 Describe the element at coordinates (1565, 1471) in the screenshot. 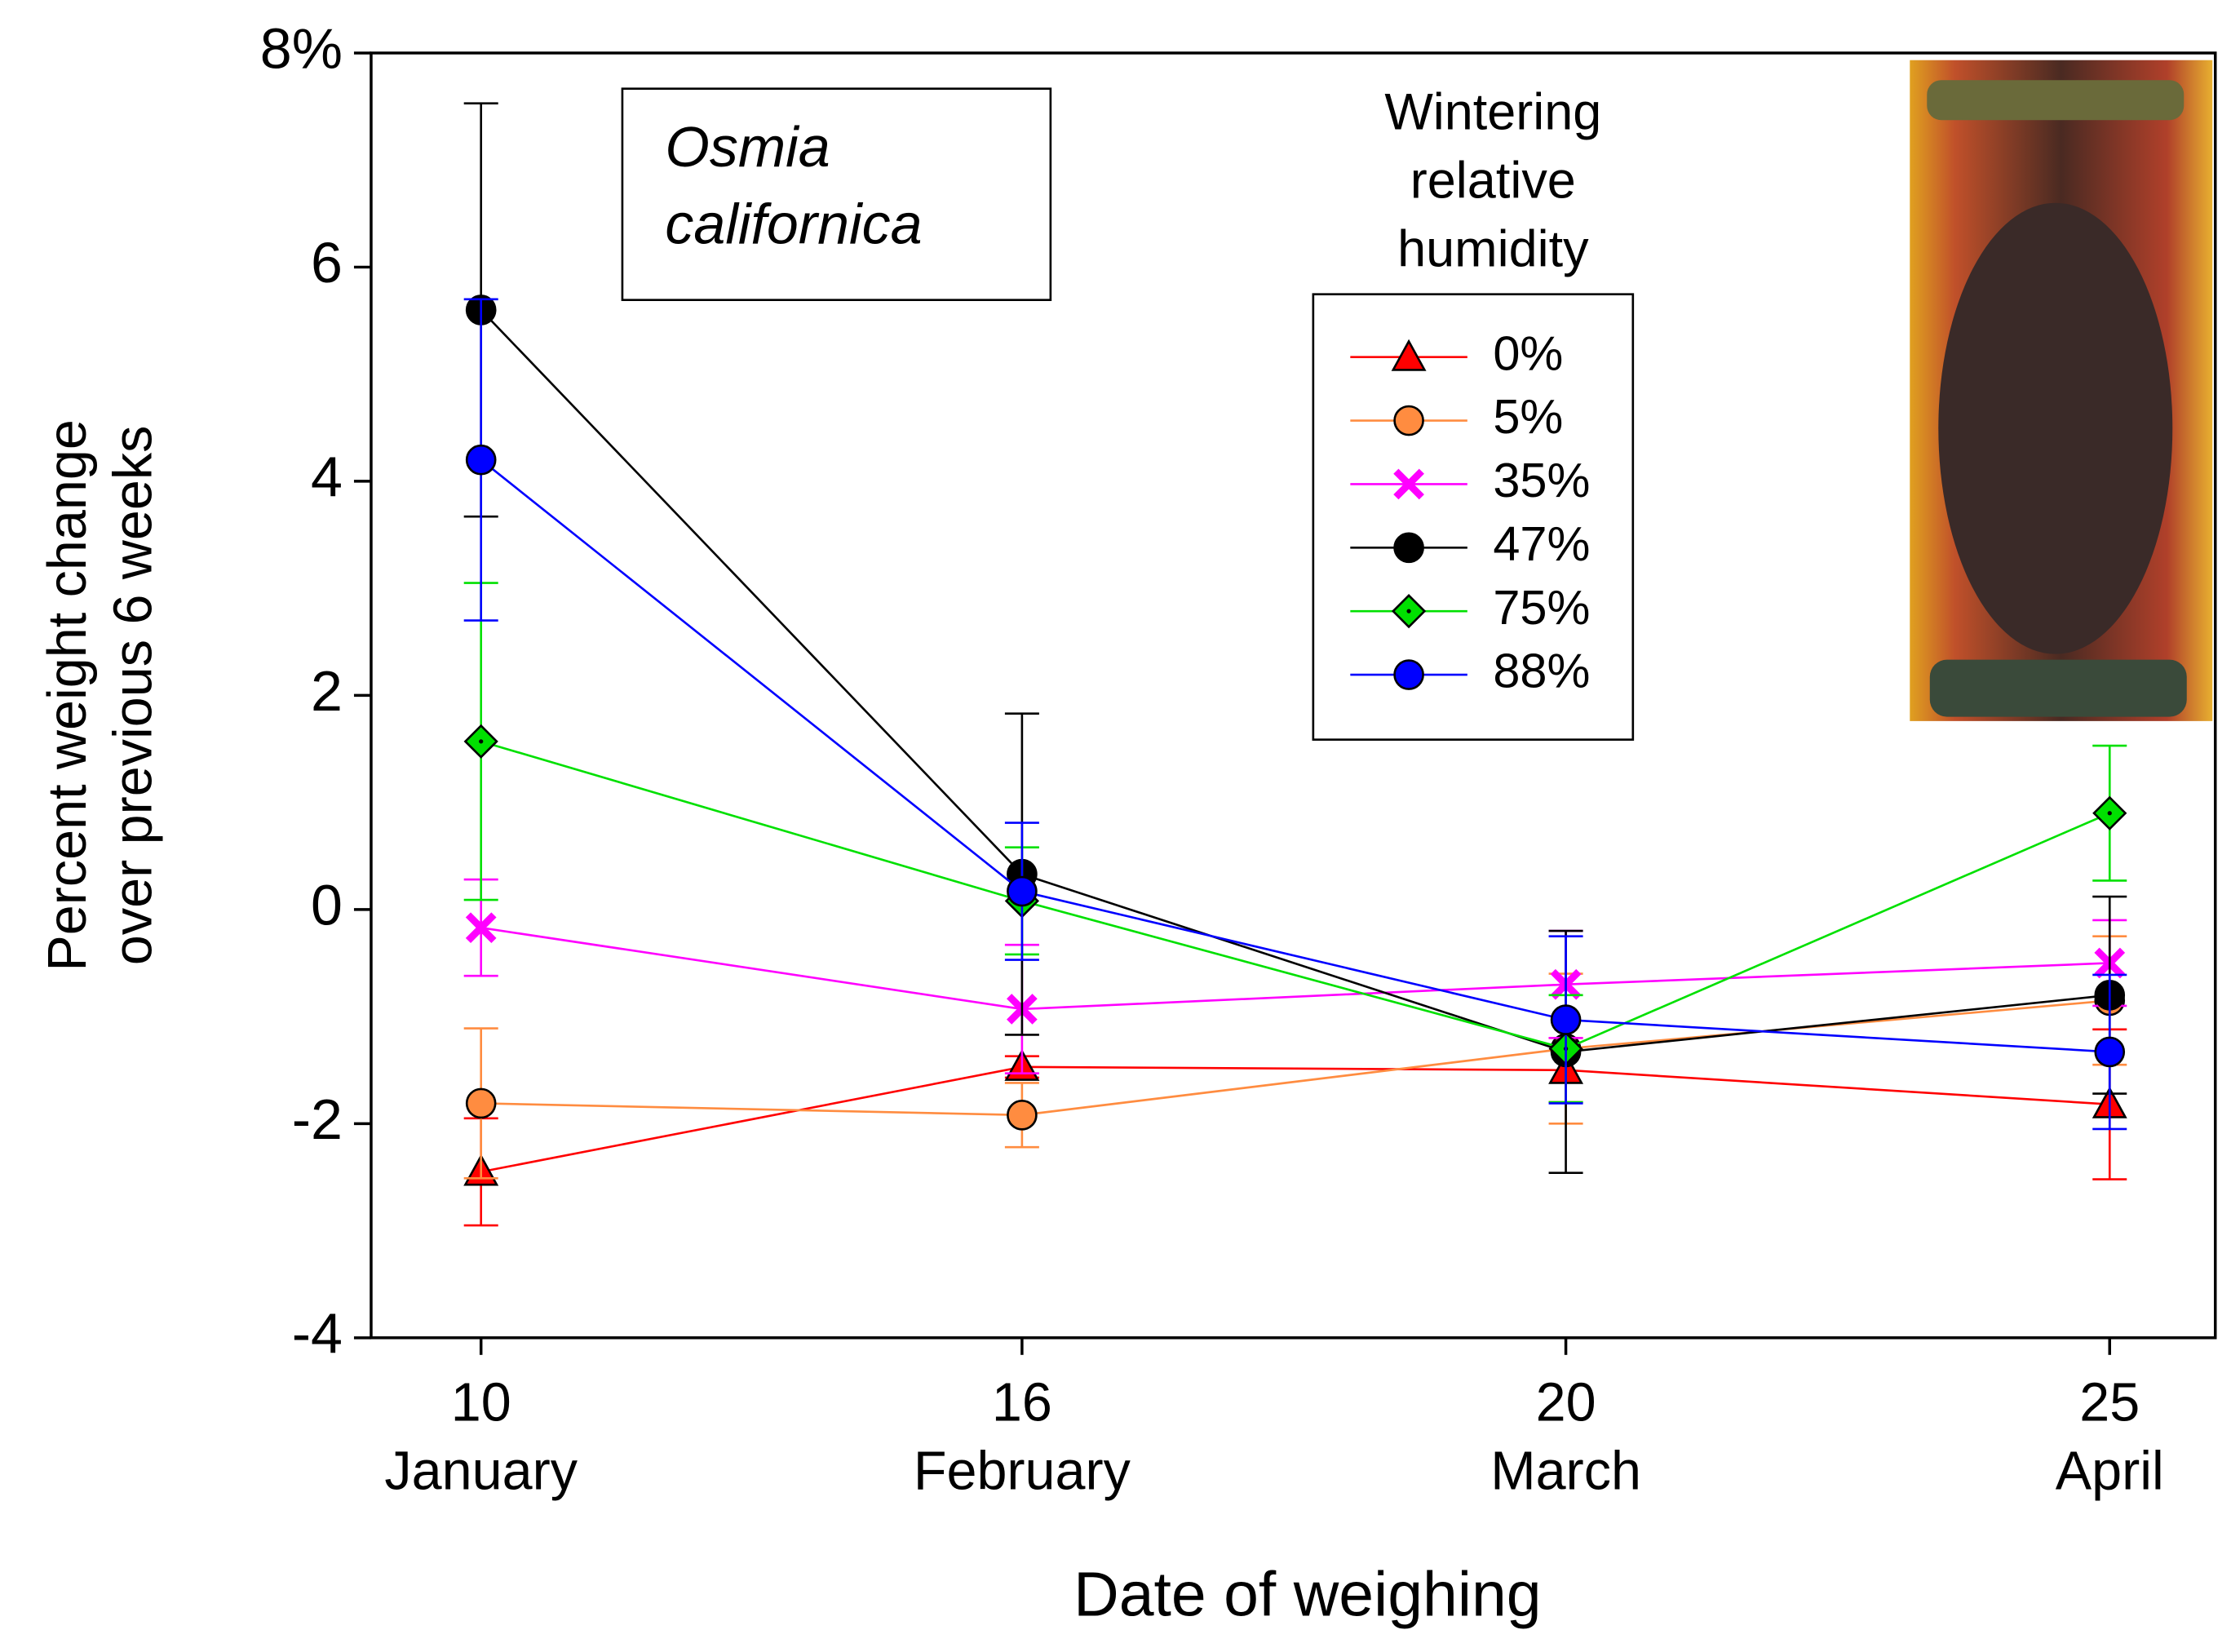

I see `x-tick-label: March` at that location.